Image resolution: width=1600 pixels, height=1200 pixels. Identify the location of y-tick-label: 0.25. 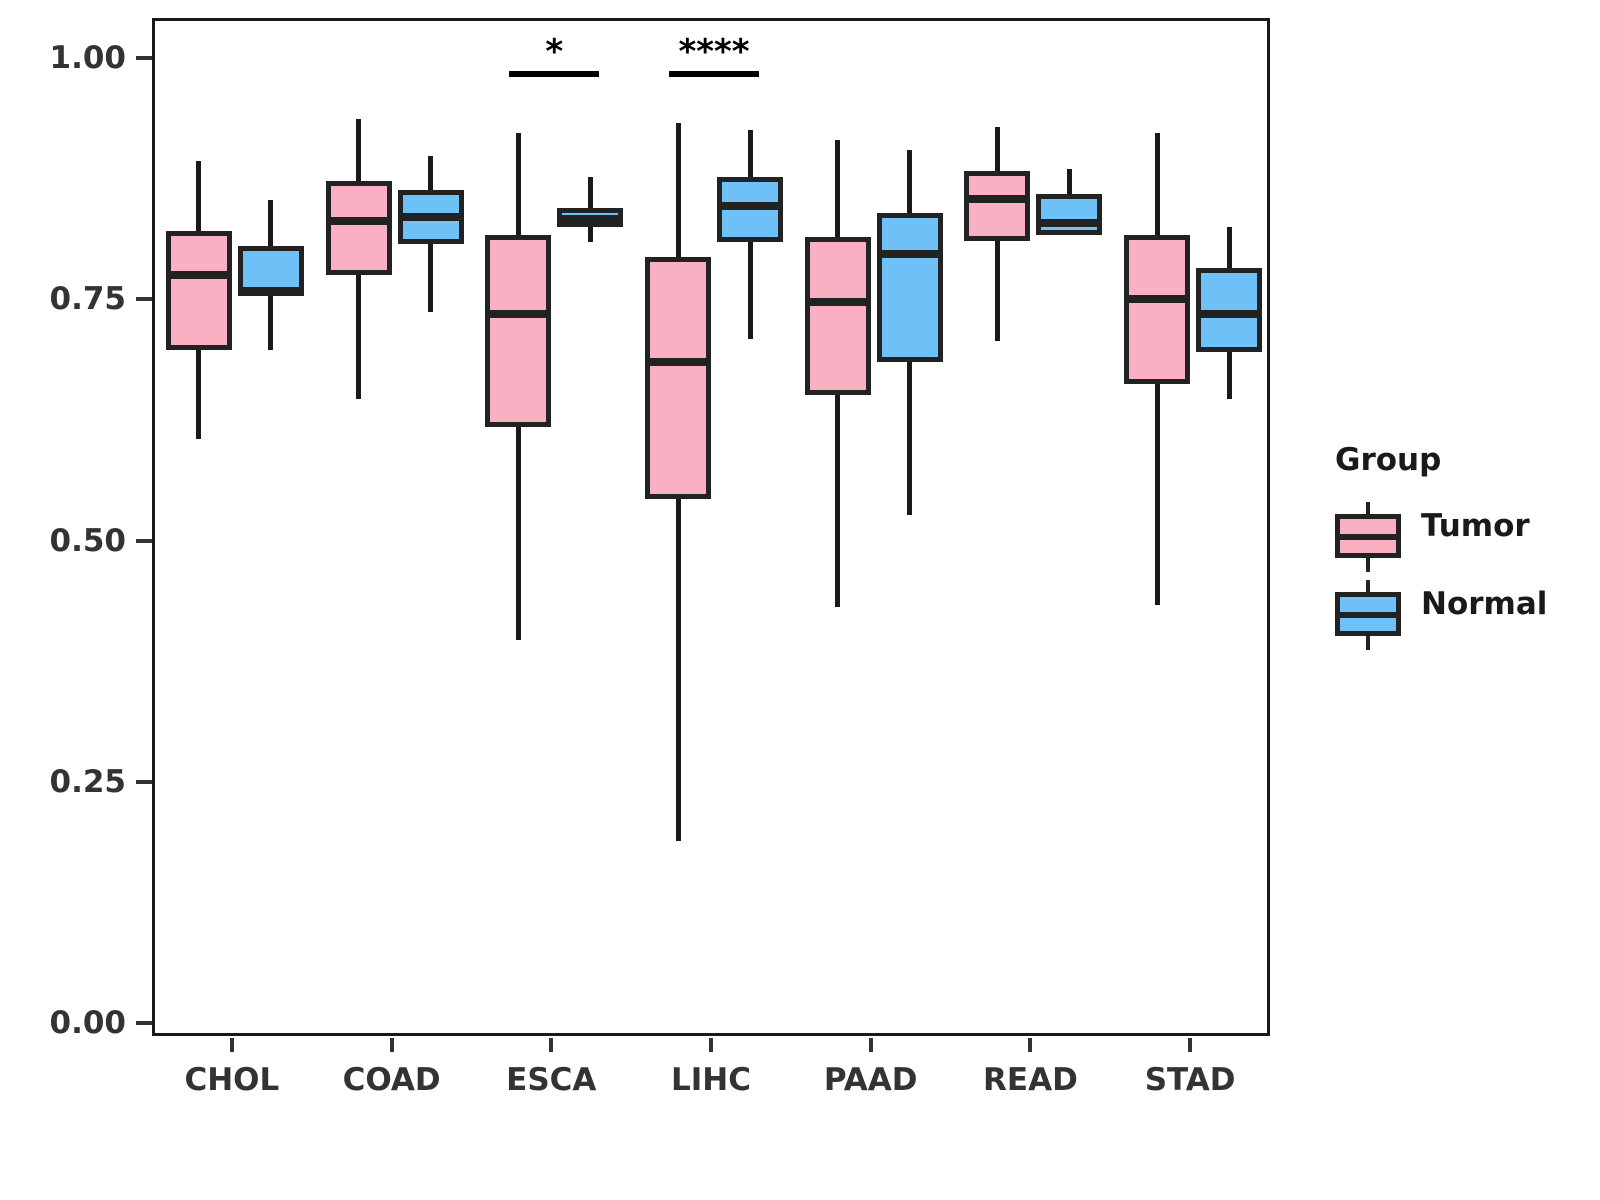
(88, 781).